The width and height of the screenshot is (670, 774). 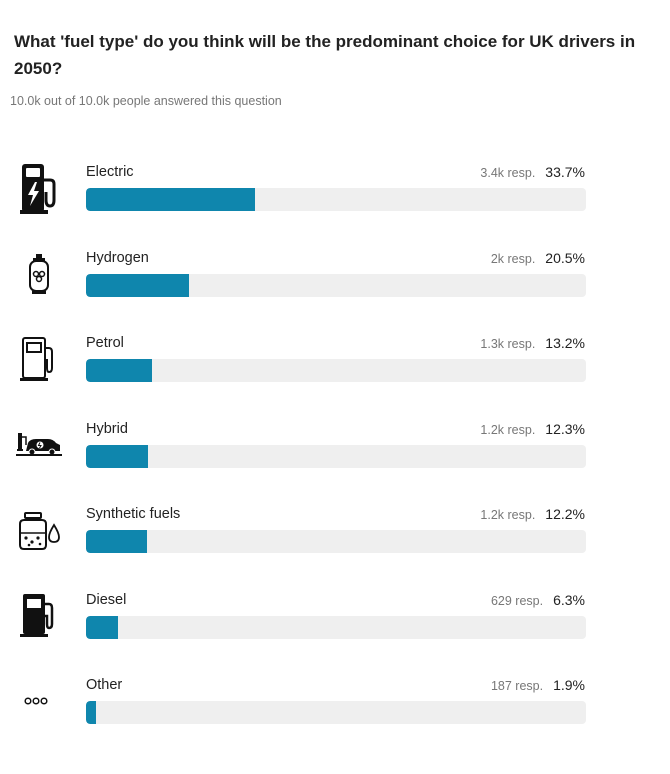 I want to click on option-stats: 1.2k resp. 12.2%, so click(x=532, y=514).